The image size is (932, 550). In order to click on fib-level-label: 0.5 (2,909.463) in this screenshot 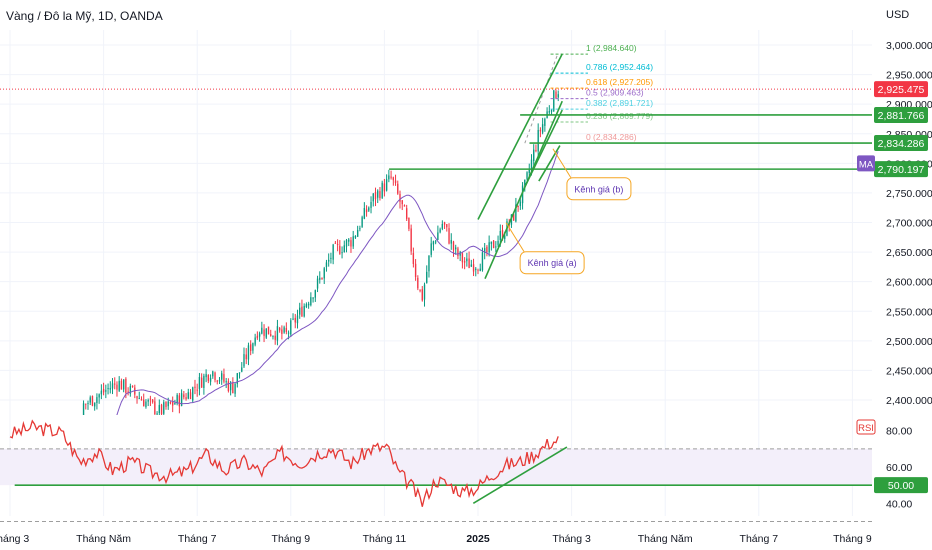, I will do `click(615, 93)`.